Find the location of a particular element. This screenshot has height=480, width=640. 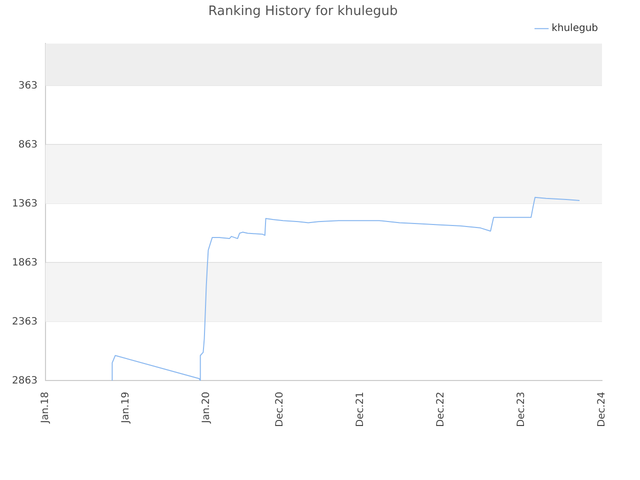

x-tick-label: Dec.23 is located at coordinates (521, 410).